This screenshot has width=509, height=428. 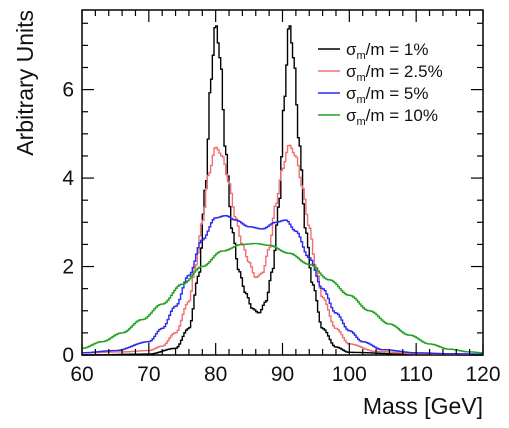 What do you see at coordinates (68, 355) in the screenshot?
I see `y-tick-label: 0` at bounding box center [68, 355].